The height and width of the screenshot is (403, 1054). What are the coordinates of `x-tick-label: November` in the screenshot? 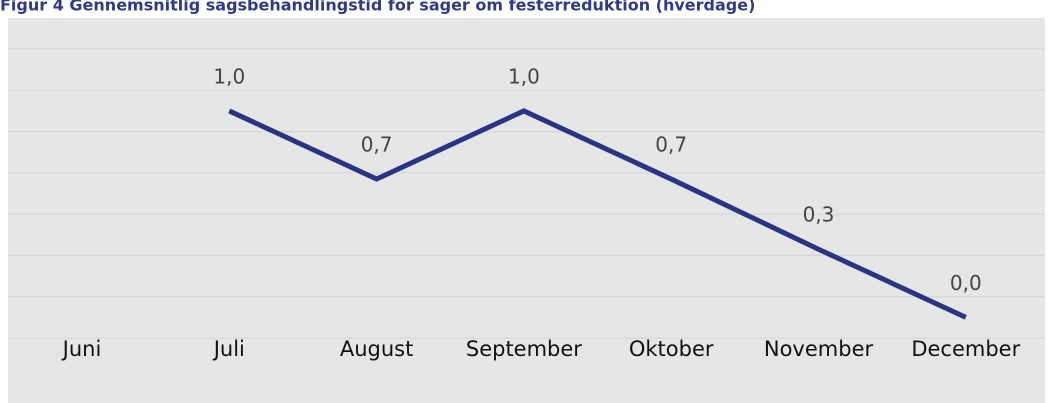 It's located at (819, 349).